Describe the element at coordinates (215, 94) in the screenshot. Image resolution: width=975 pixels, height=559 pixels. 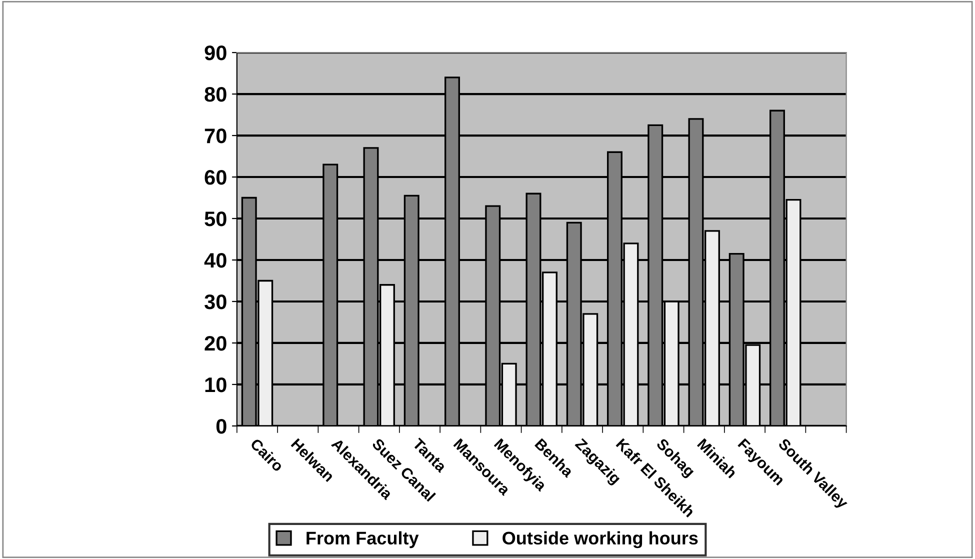
I see `y-tick-label: 80` at that location.